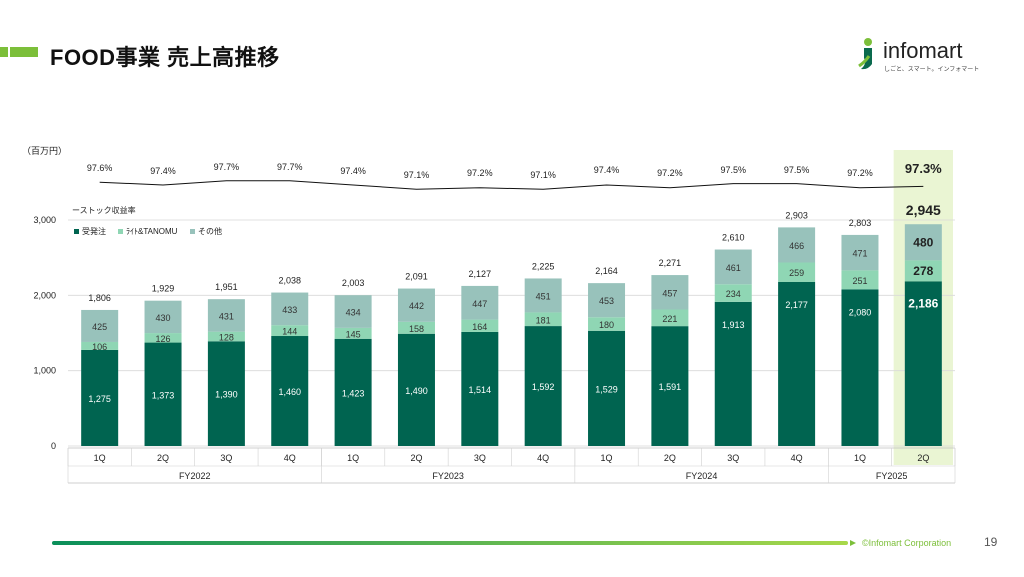 Image resolution: width=1024 pixels, height=577 pixels. What do you see at coordinates (99, 347) in the screenshot?
I see `data-label: 106` at bounding box center [99, 347].